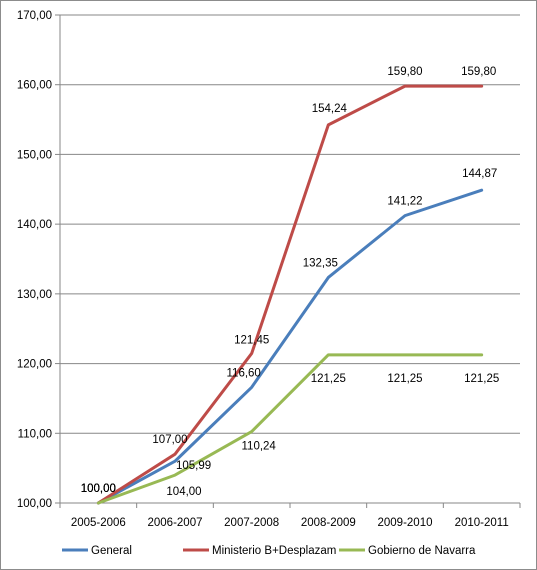 Image resolution: width=537 pixels, height=570 pixels. Describe the element at coordinates (482, 523) in the screenshot. I see `x-tick-label: 2010-2011` at that location.